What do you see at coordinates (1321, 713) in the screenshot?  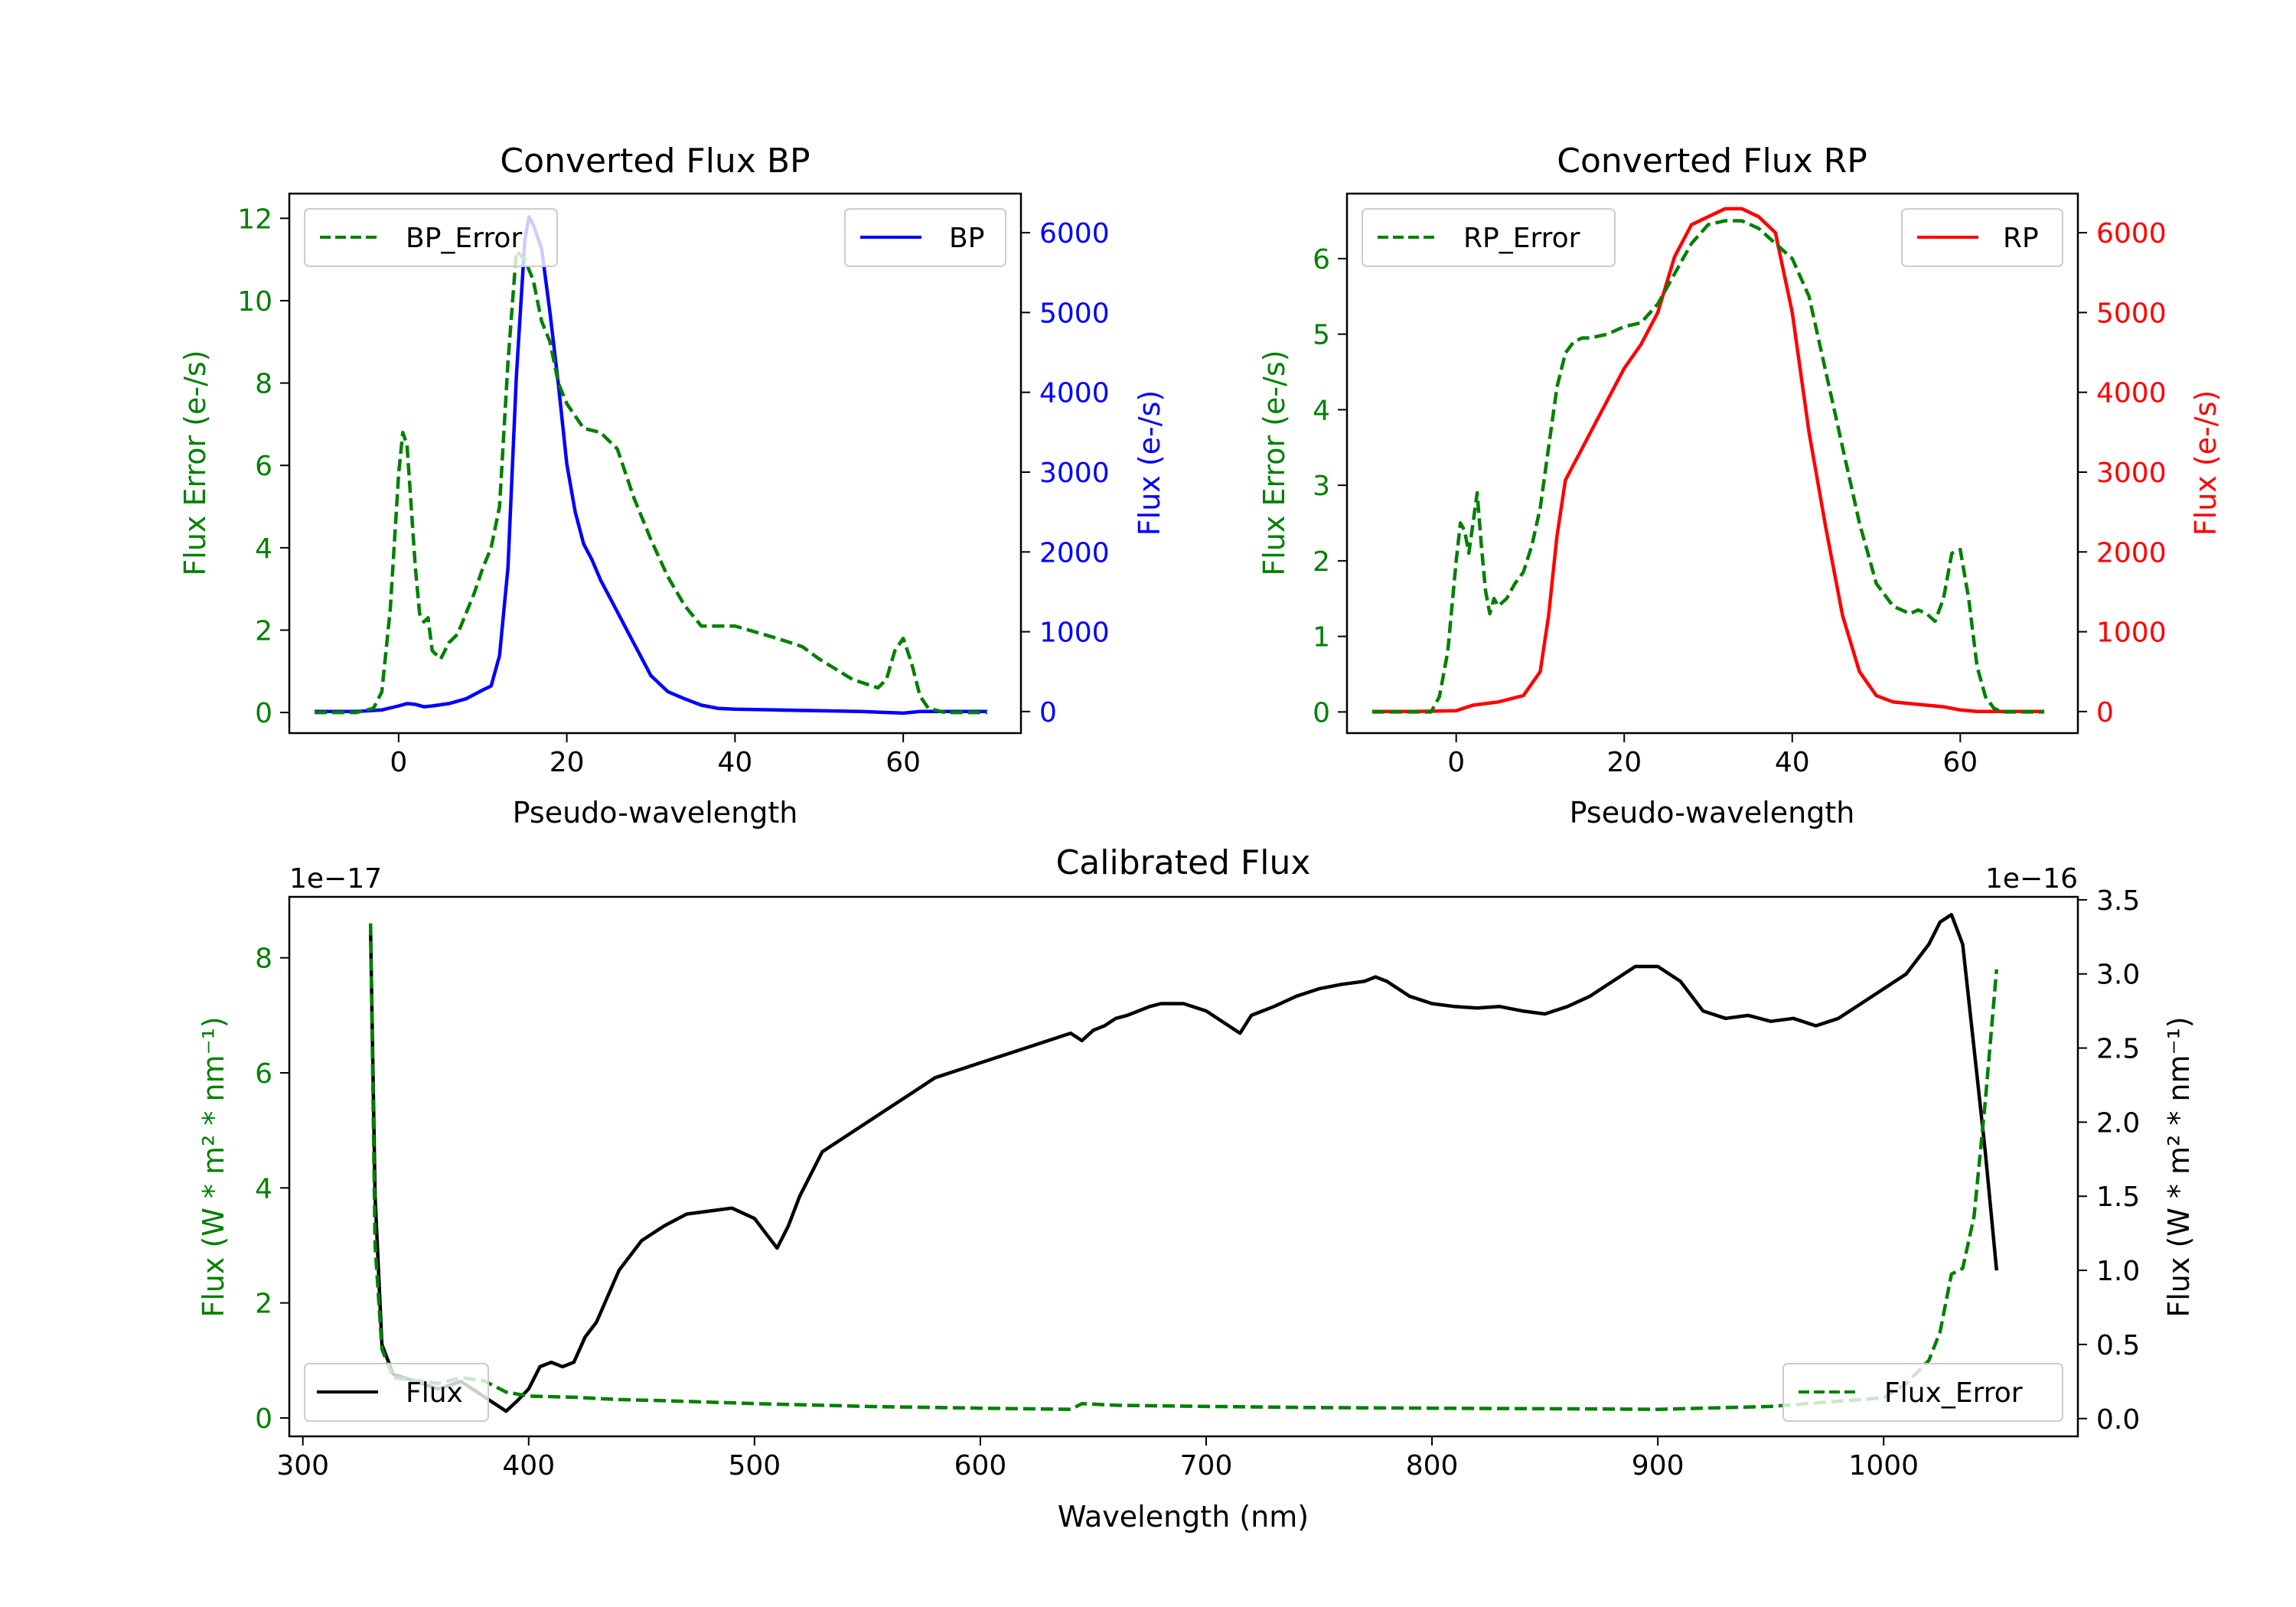 I see `rp-ytick-left-label: 0` at bounding box center [1321, 713].